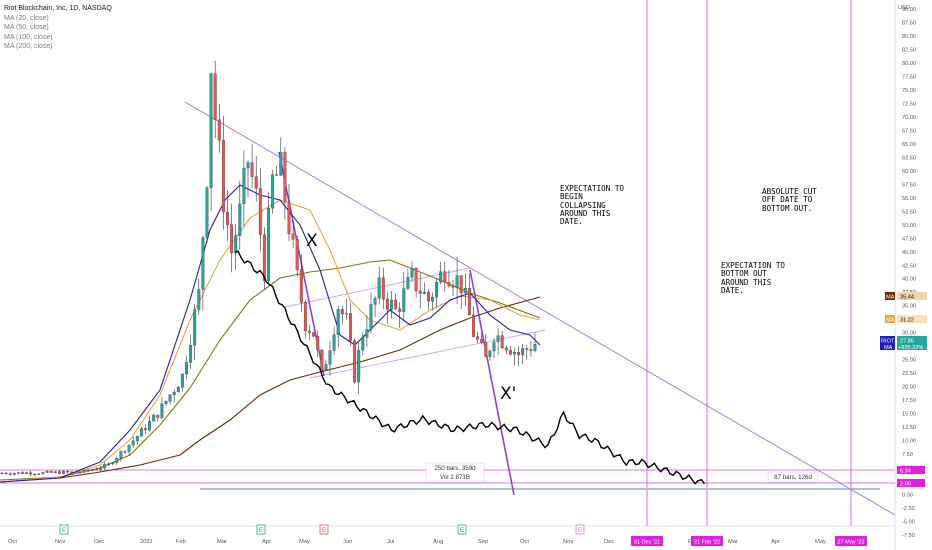 This screenshot has width=932, height=550. What do you see at coordinates (909, 280) in the screenshot?
I see `y-tick-20: 40.00` at bounding box center [909, 280].